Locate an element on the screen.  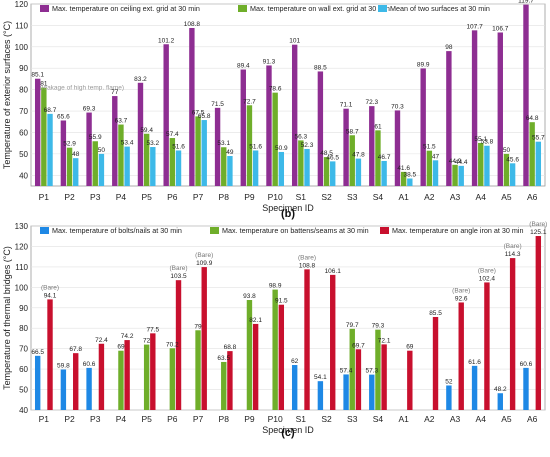
panelb-data-label: 72.7 is located at coordinates (249, 101).